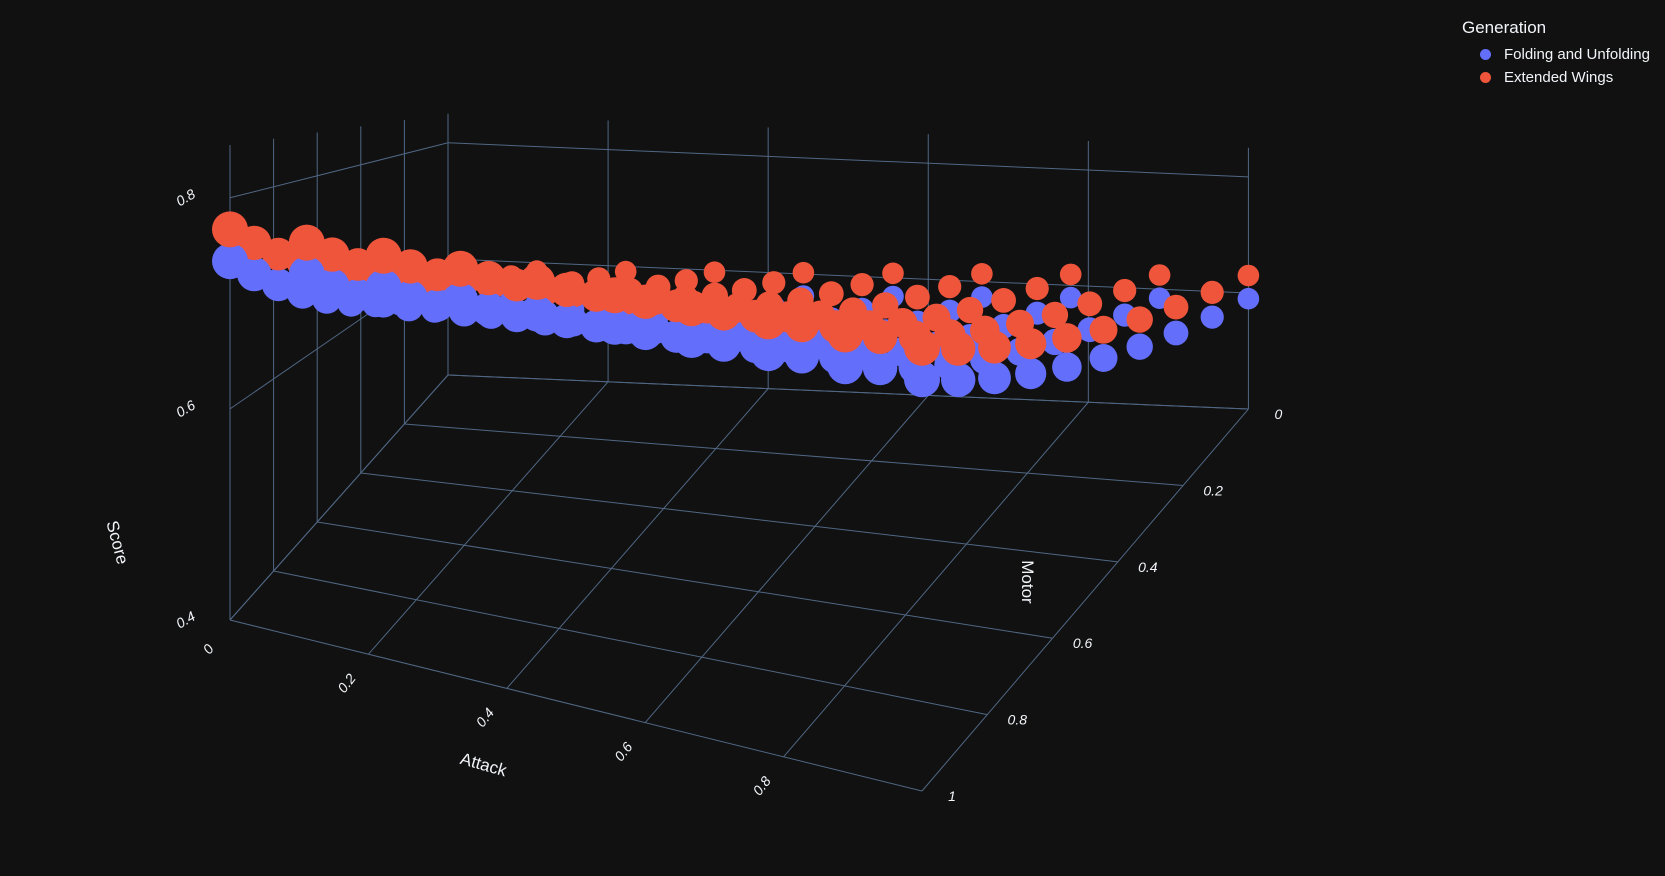  I want to click on legend-label: Folding and Unfolding, so click(1577, 54).